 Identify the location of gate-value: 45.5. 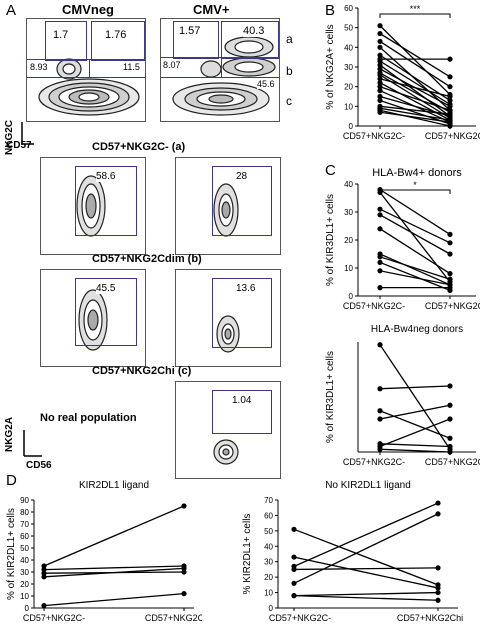
(106, 288).